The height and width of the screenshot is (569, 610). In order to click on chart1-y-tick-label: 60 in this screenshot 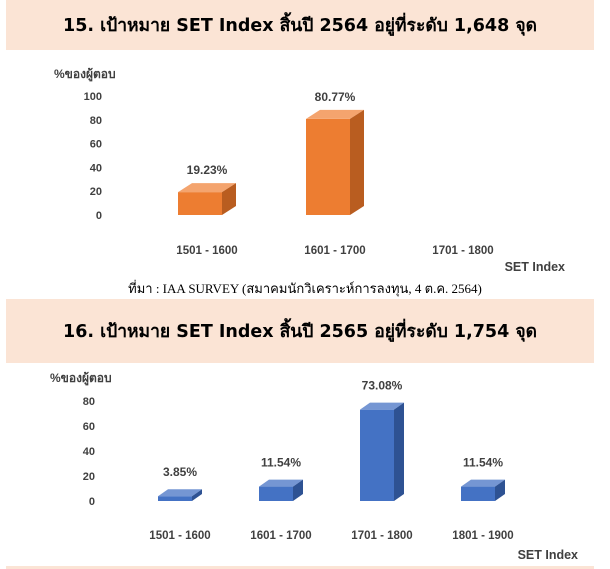, I will do `click(96, 145)`.